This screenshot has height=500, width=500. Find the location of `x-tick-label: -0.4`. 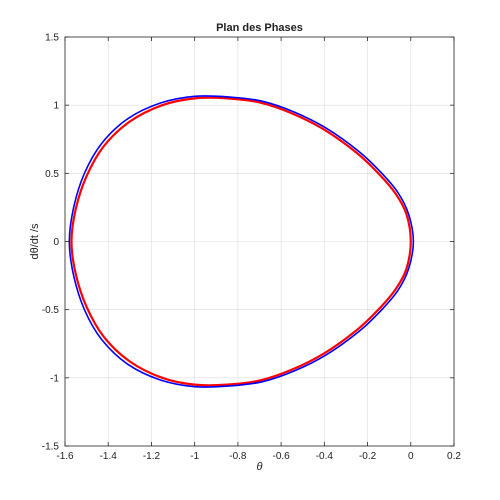

x-tick-label: -0.4 is located at coordinates (325, 456).